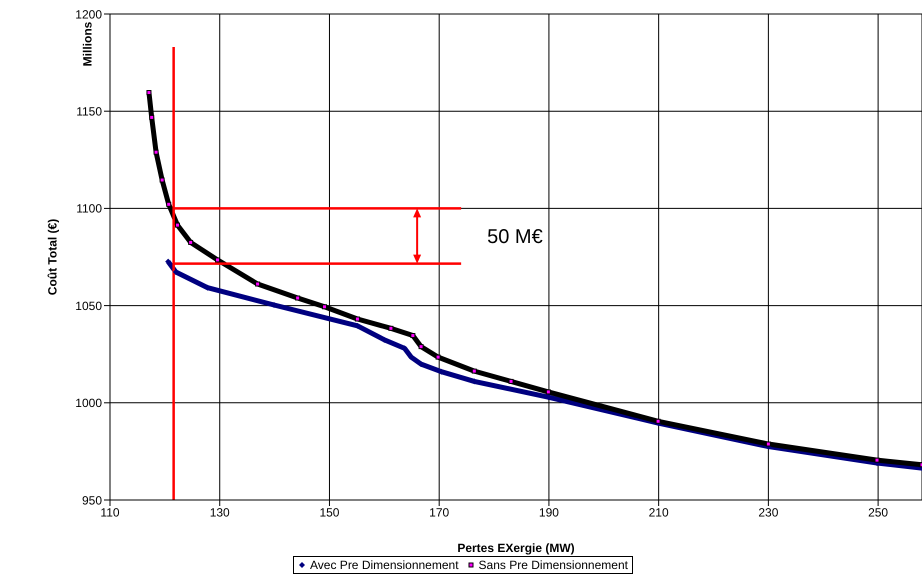 This screenshot has height=578, width=922. What do you see at coordinates (92, 500) in the screenshot?
I see `y-tick-label: 950` at bounding box center [92, 500].